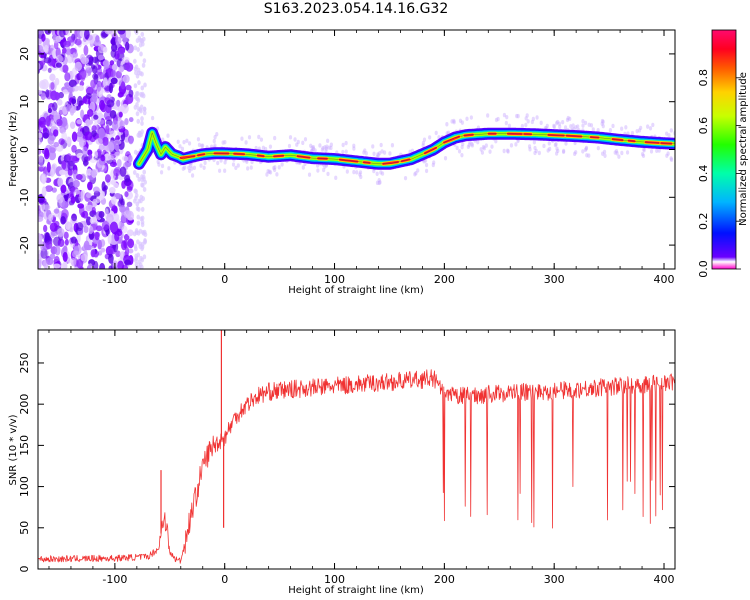  What do you see at coordinates (356, 9) in the screenshot?
I see `page-title: S163.2023.054.14.16.G32` at bounding box center [356, 9].